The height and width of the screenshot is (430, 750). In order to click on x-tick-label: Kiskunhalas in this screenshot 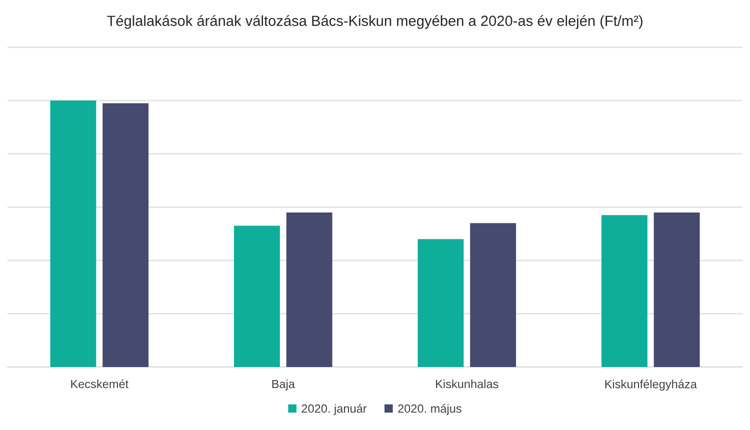, I will do `click(467, 384)`.